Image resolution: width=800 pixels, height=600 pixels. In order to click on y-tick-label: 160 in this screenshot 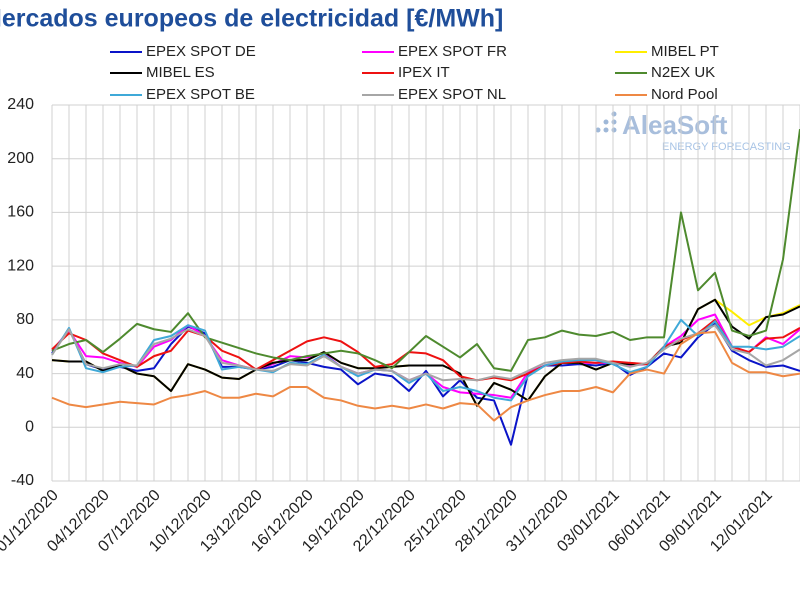, I will do `click(20, 212)`.